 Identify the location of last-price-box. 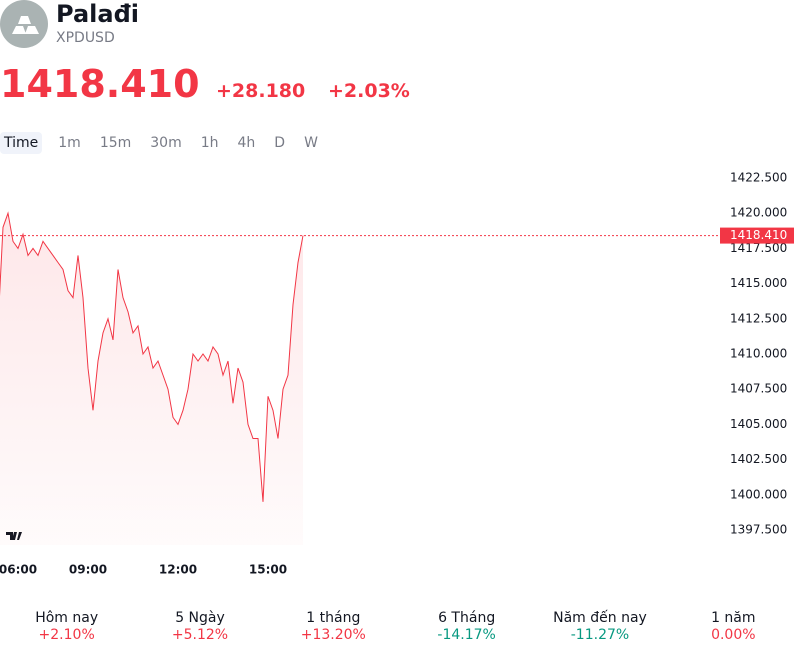
(757, 235).